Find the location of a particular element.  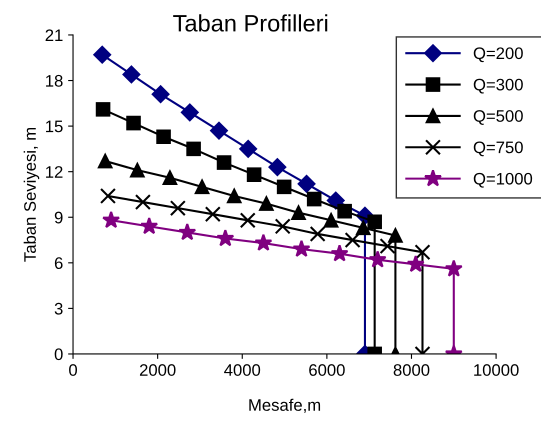

y-tick-label: 18 is located at coordinates (54, 80).